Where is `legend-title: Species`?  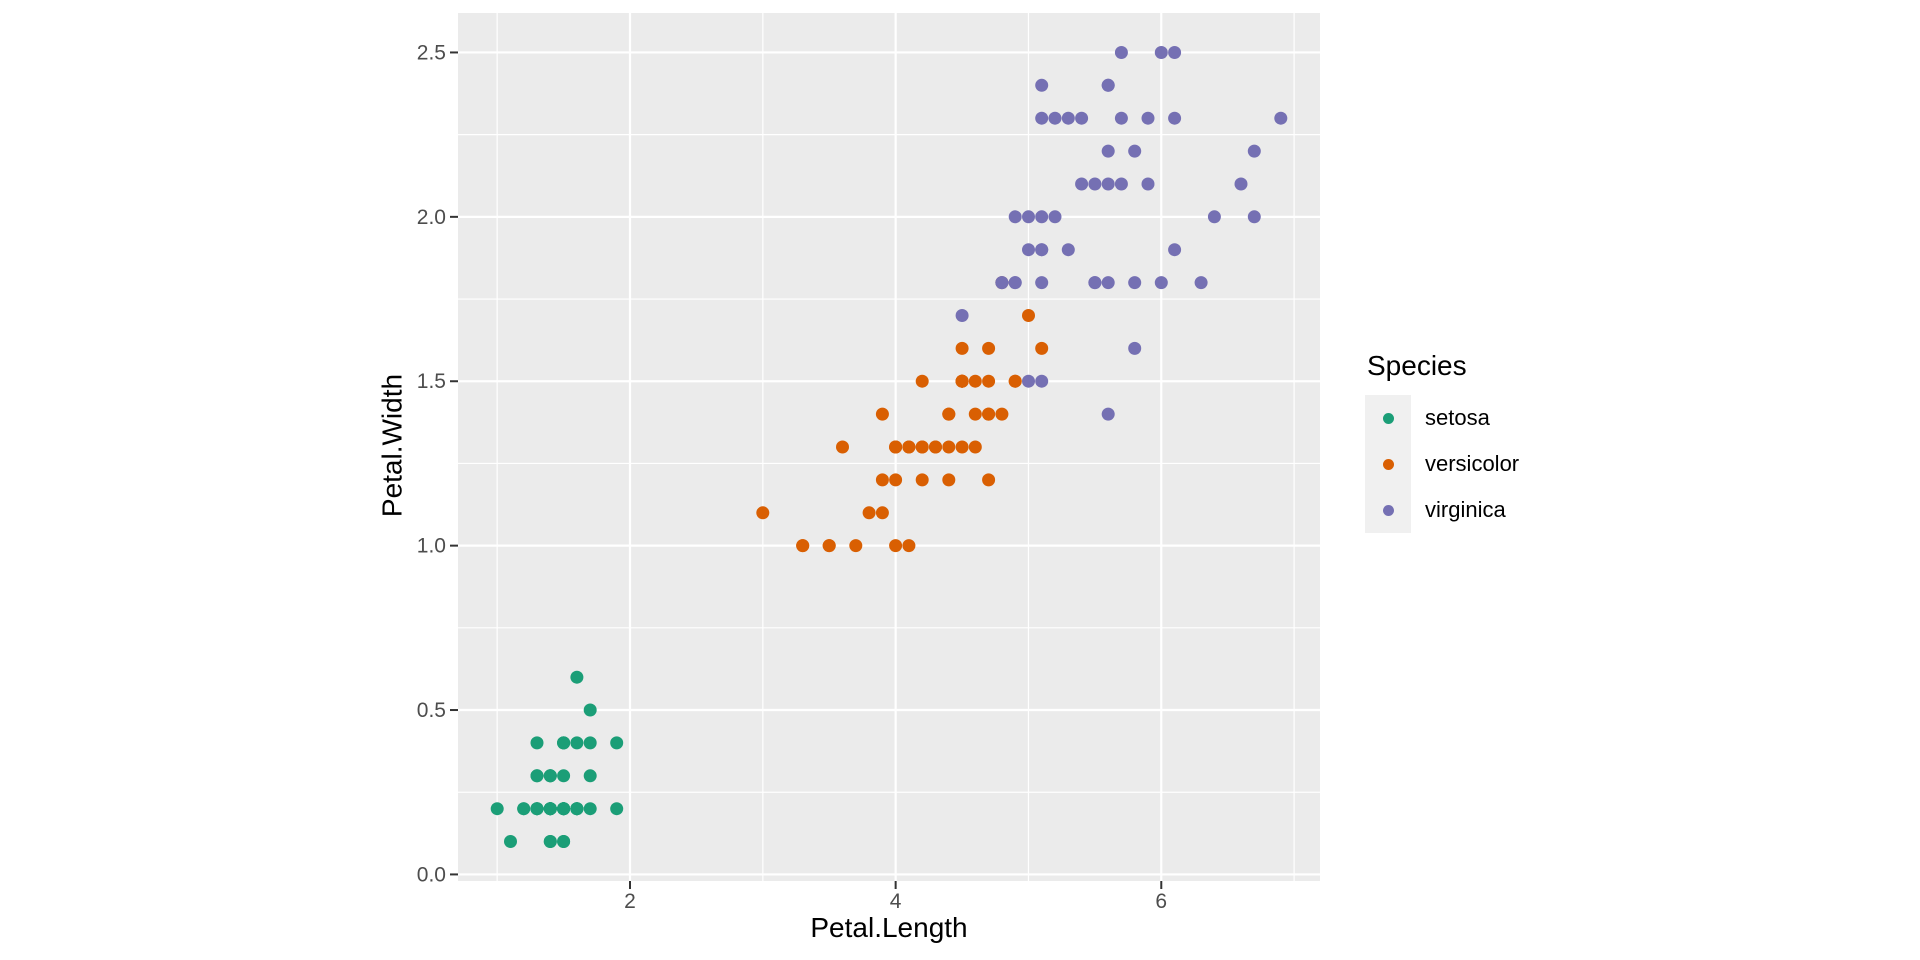
legend-title: Species is located at coordinates (1417, 365).